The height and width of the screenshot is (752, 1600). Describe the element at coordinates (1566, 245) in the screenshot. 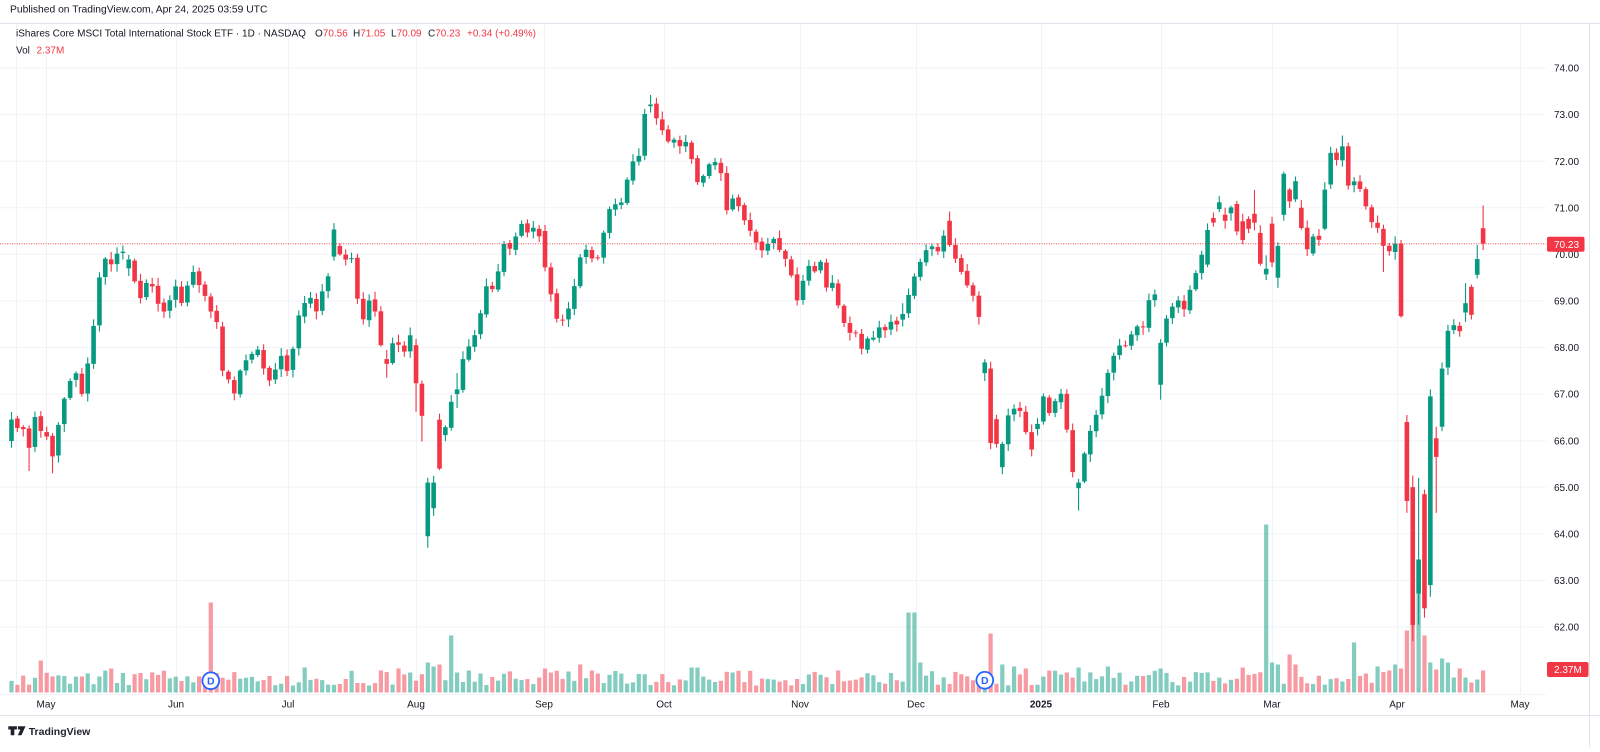

I see `svg-text: 70.23` at that location.